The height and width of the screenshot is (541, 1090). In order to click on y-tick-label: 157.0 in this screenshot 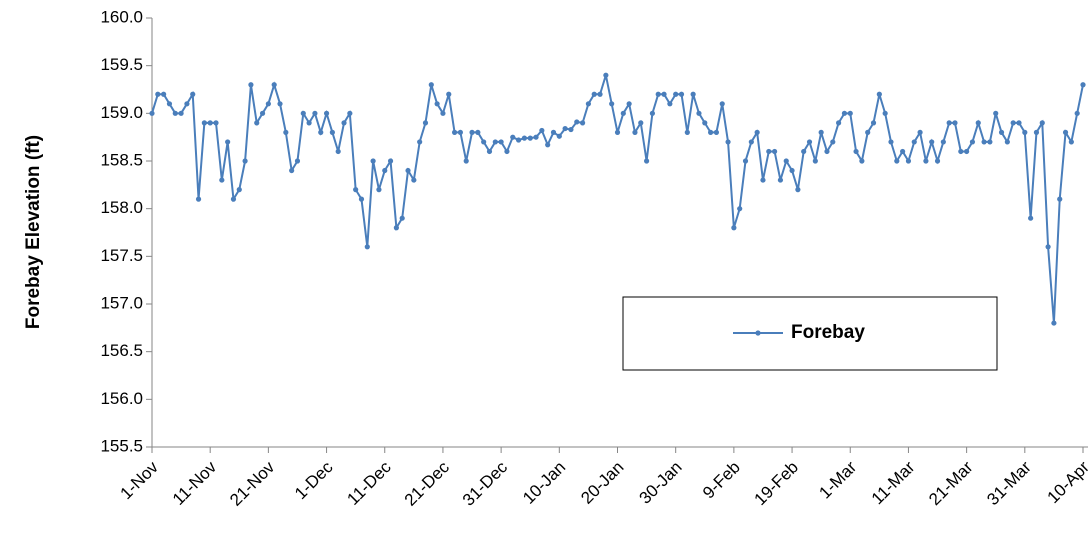, I will do `click(121, 302)`.